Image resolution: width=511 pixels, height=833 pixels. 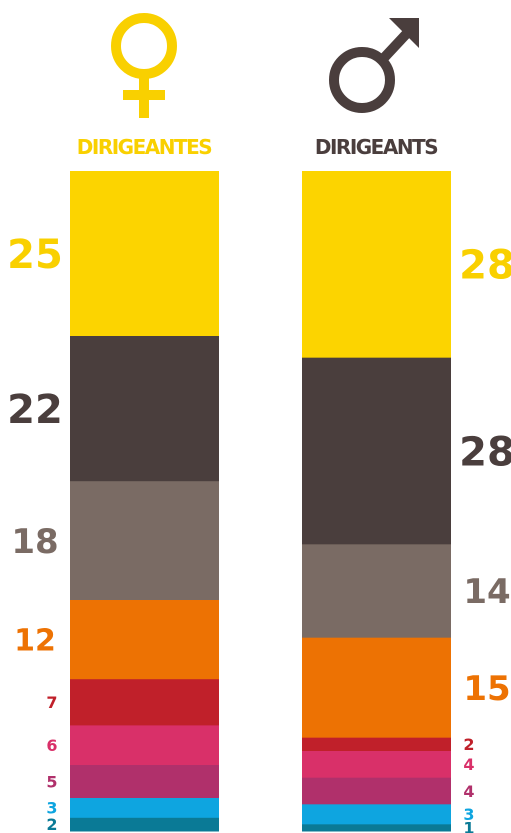 What do you see at coordinates (51, 781) in the screenshot?
I see `value-label: 5` at bounding box center [51, 781].